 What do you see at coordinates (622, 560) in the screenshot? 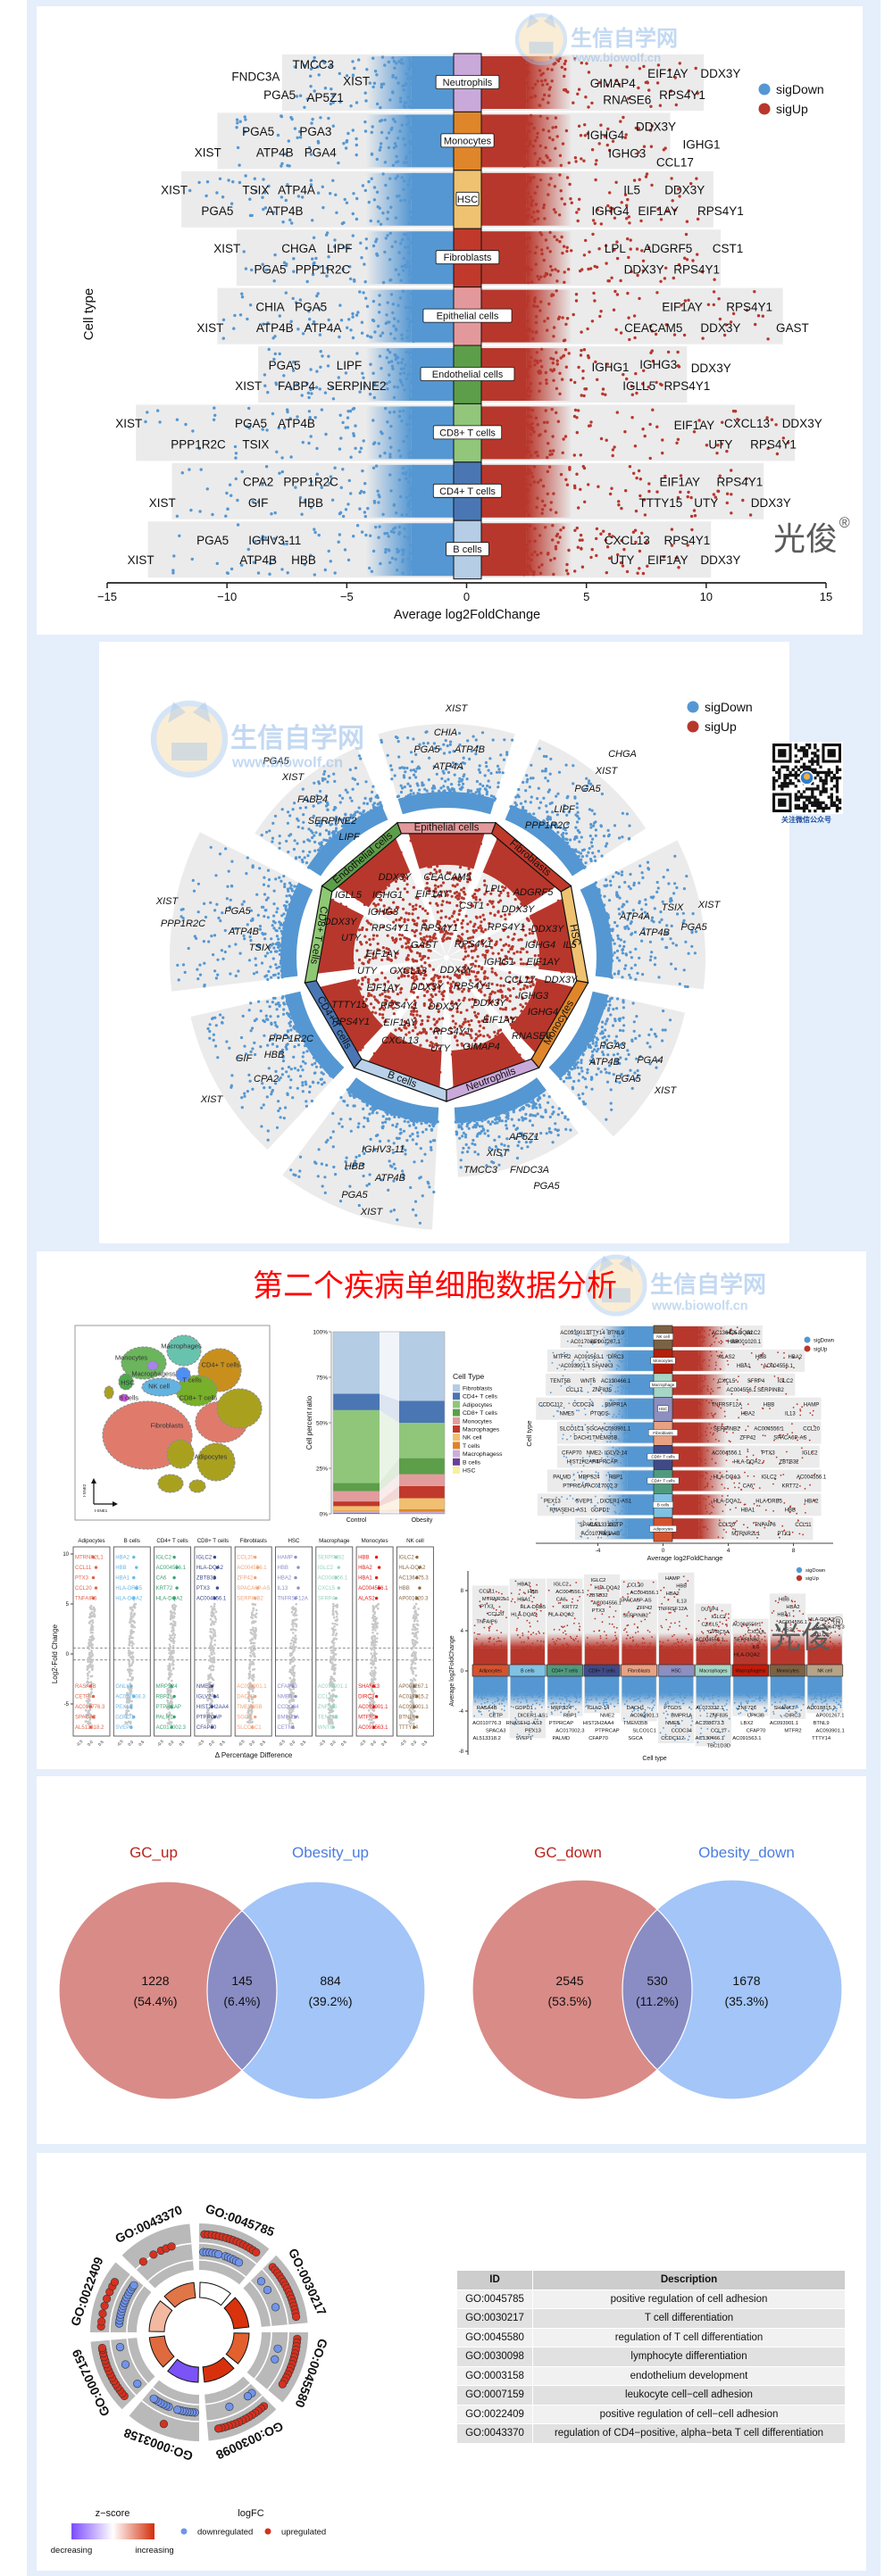
I see `gene-label-up: UTY` at bounding box center [622, 560].